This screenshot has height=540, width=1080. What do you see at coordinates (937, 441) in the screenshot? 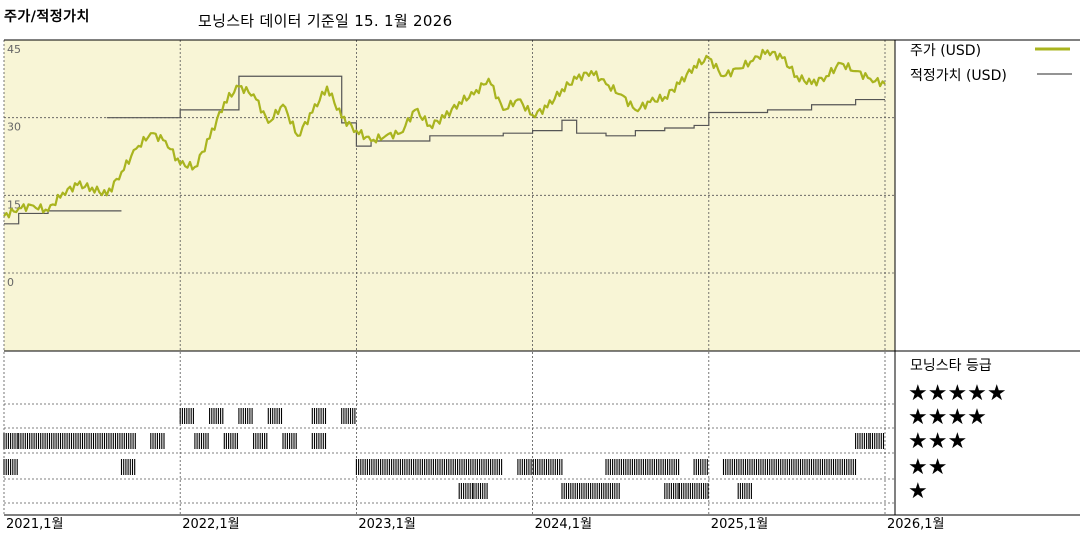
I see `rating-row-3-stars: ★★★` at bounding box center [937, 441].